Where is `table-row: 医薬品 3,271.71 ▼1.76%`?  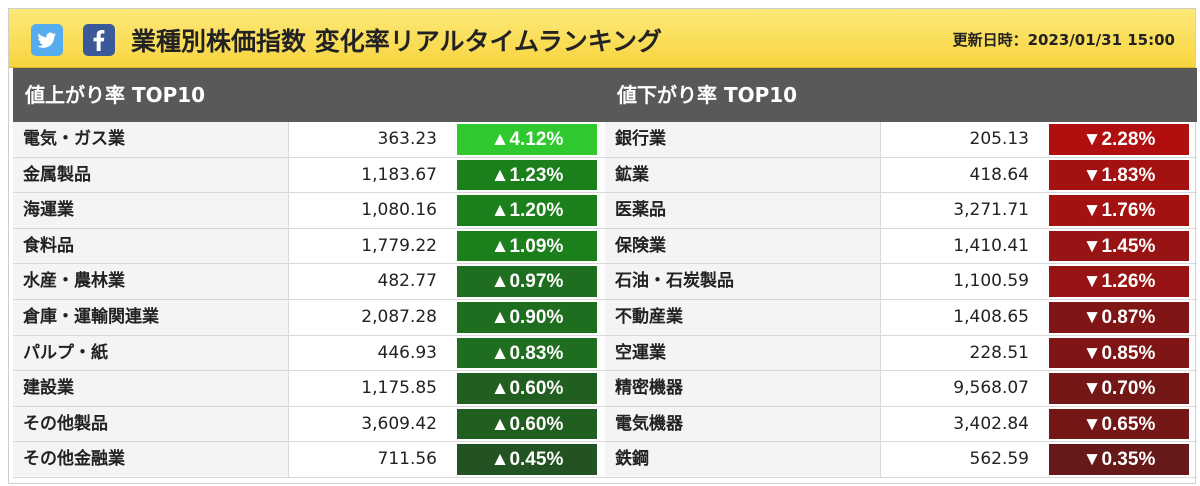
table-row: 医薬品 3,271.71 ▼1.76% is located at coordinates (901, 211).